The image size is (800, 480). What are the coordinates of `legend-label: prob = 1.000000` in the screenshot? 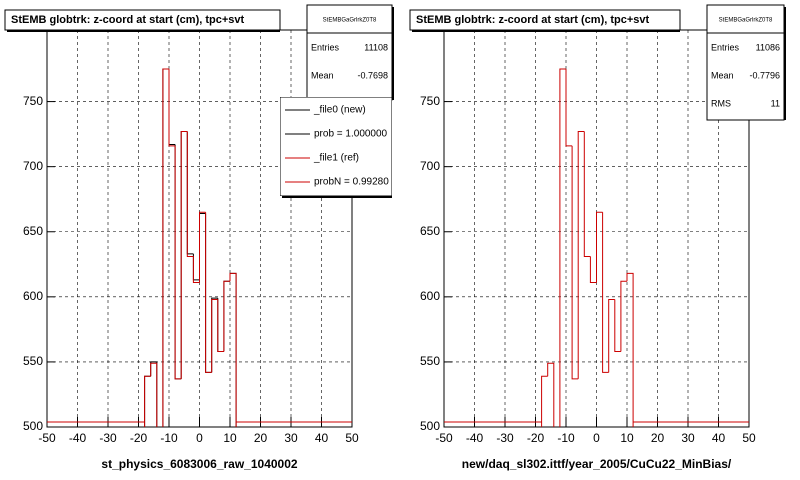 It's located at (351, 134).